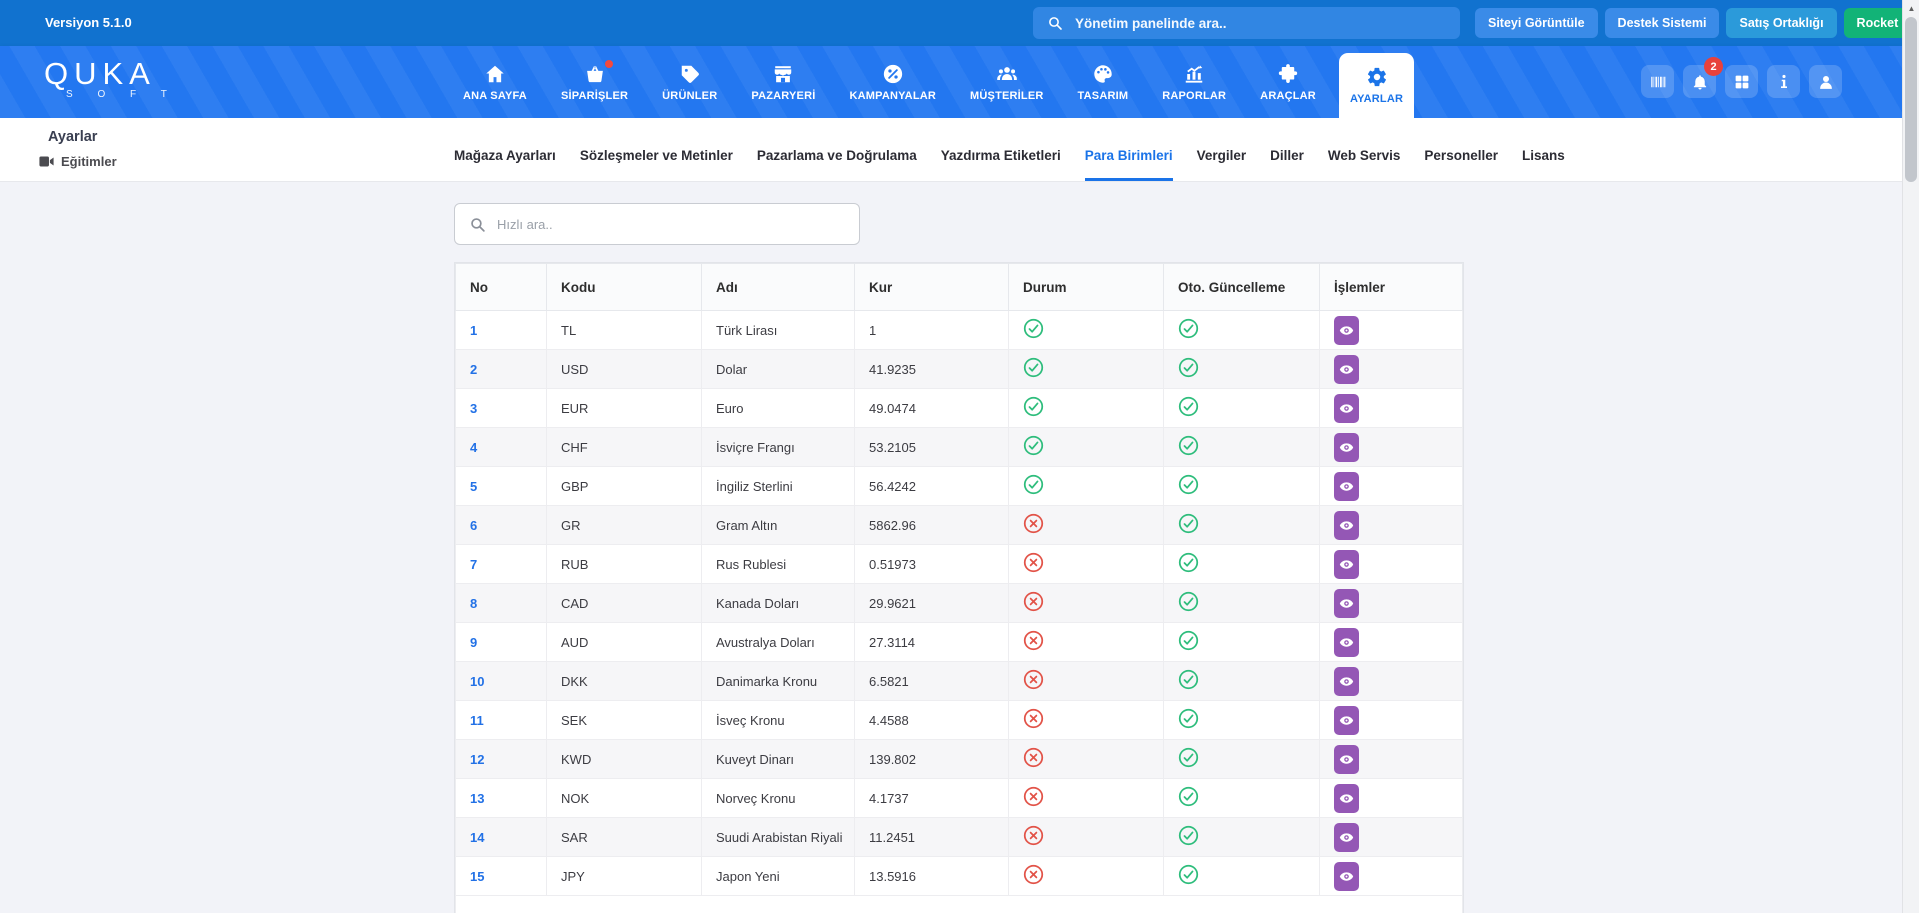  I want to click on row-number-link: 5, so click(474, 486).